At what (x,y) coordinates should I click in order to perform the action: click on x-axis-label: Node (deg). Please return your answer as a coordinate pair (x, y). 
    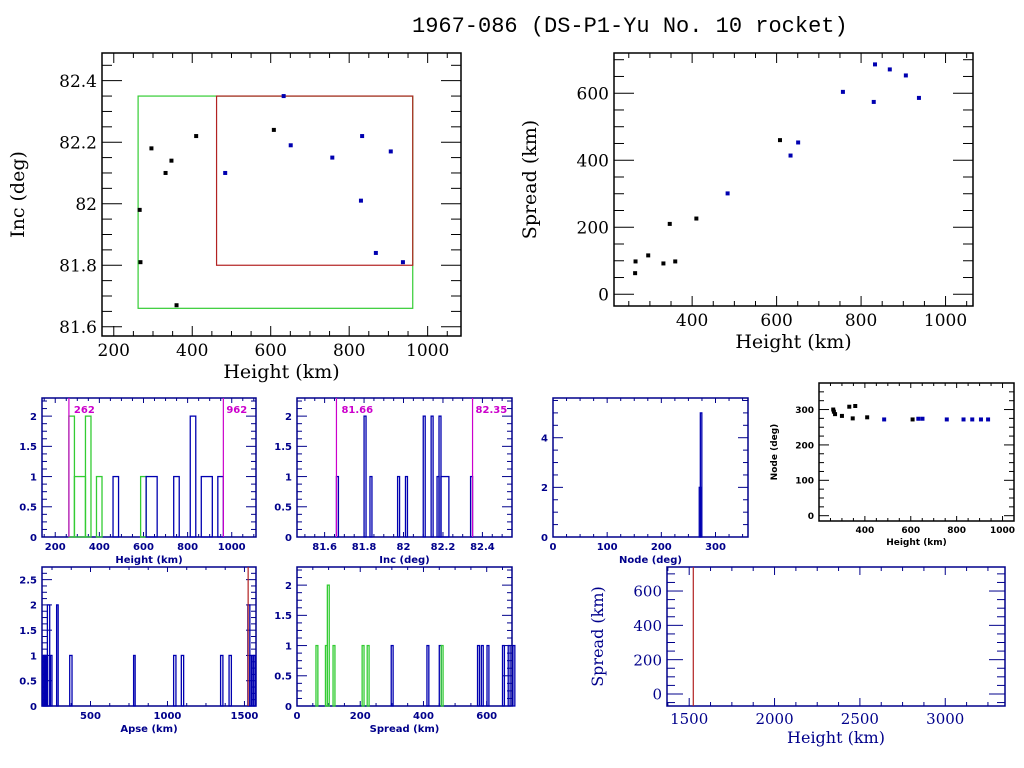
    Looking at the image, I should click on (650, 560).